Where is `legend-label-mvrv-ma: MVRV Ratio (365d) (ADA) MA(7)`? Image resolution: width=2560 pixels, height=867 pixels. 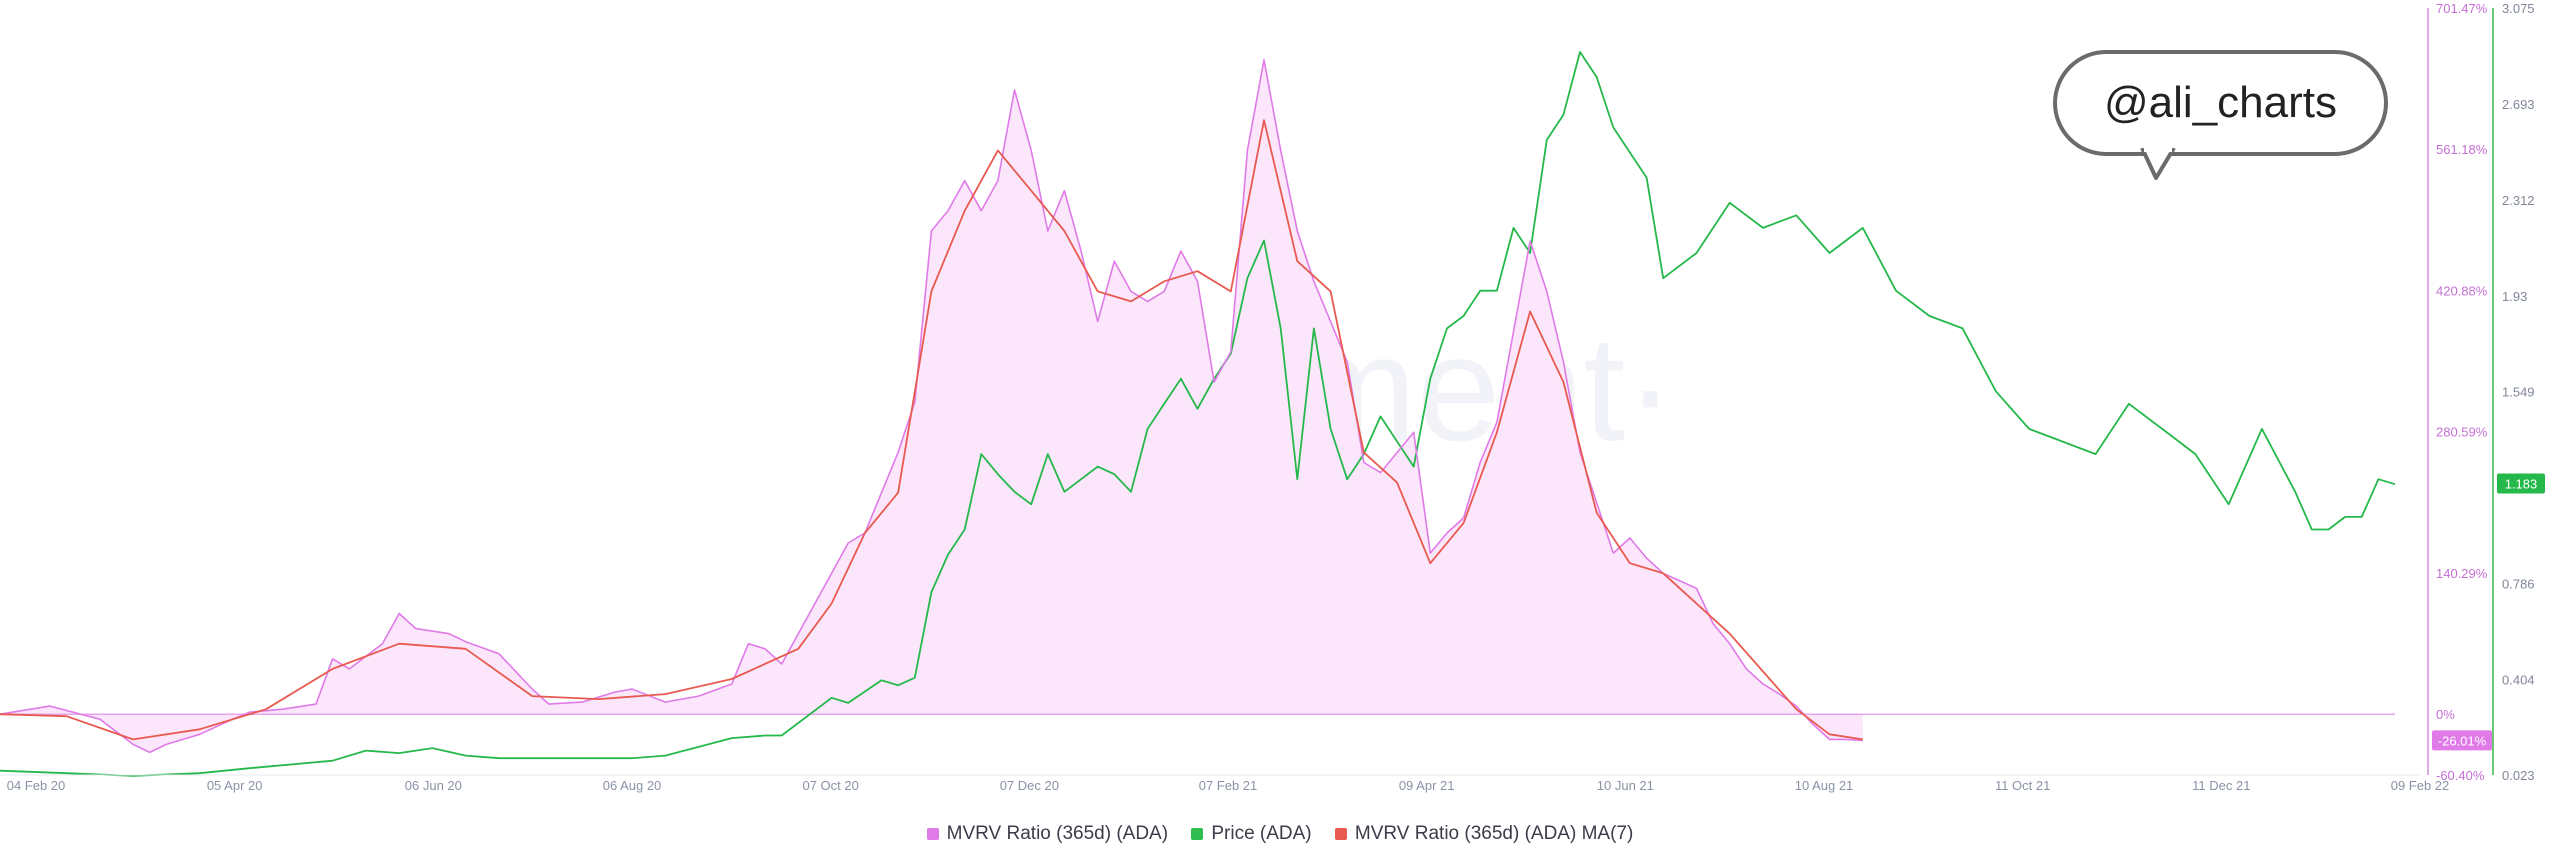
legend-label-mvrv-ma: MVRV Ratio (365d) (ADA) MA(7) is located at coordinates (1494, 833).